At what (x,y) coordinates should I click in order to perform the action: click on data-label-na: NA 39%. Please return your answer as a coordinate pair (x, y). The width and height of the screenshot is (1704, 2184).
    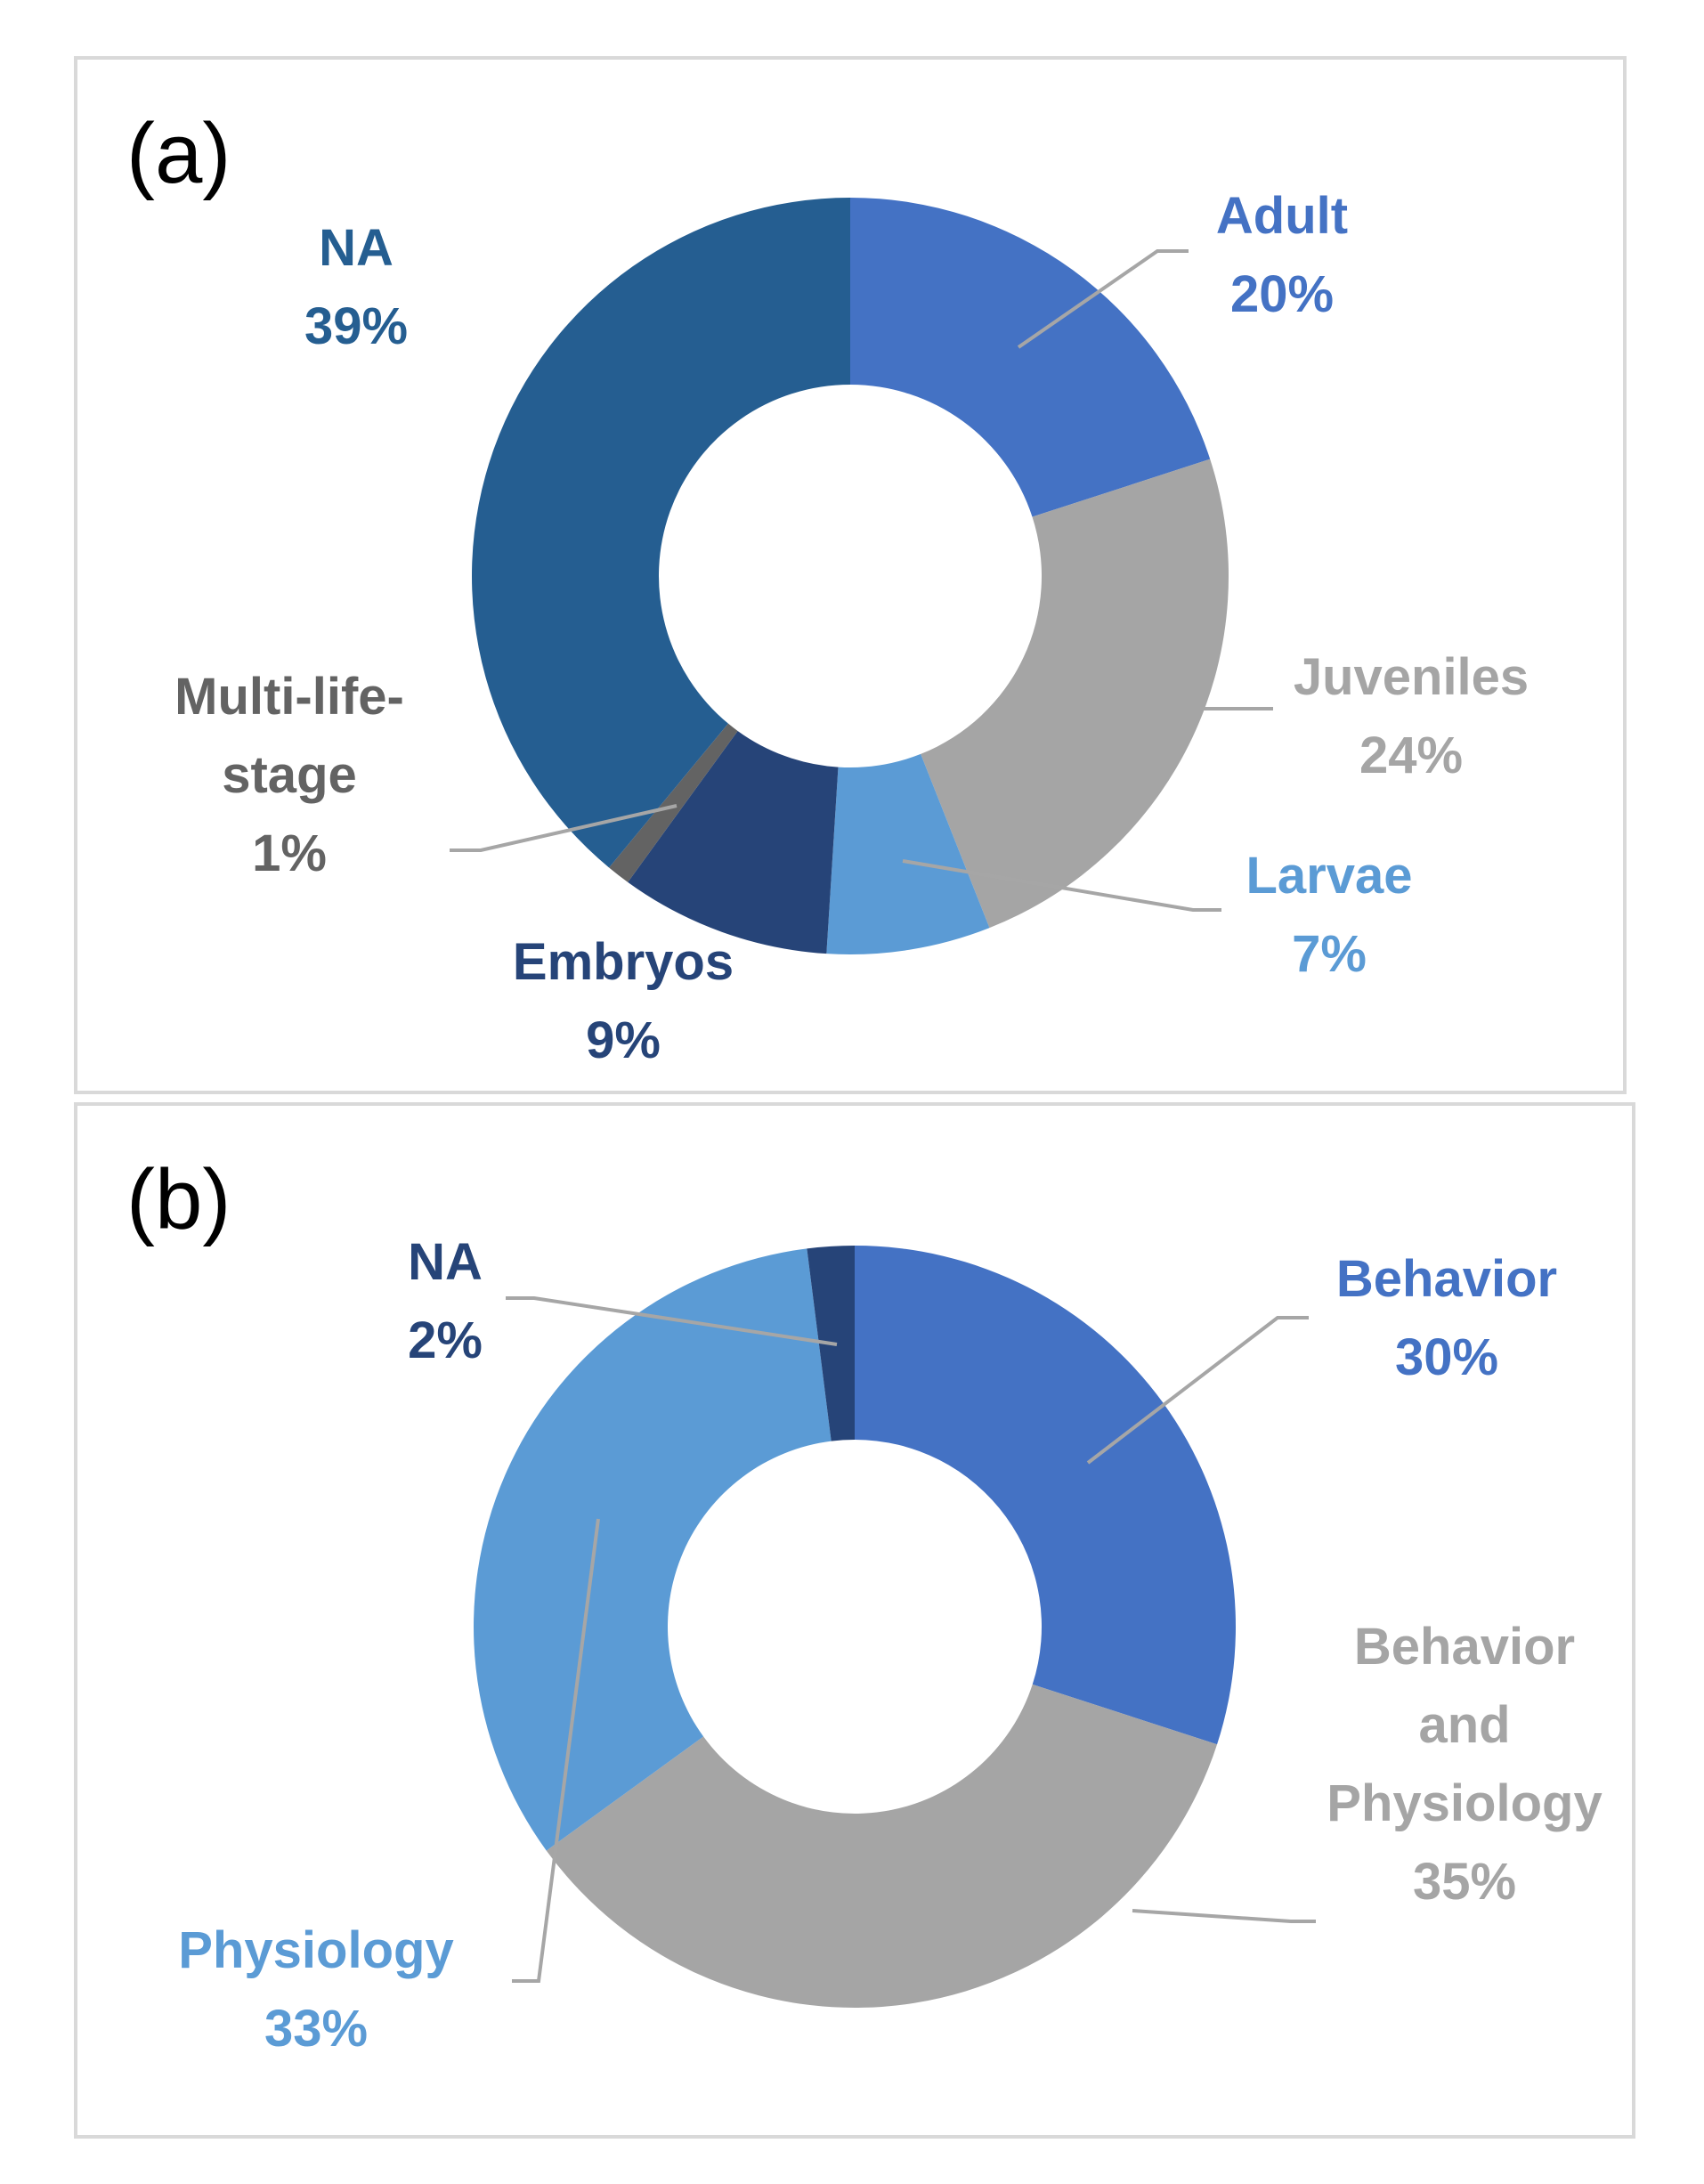
    Looking at the image, I should click on (356, 287).